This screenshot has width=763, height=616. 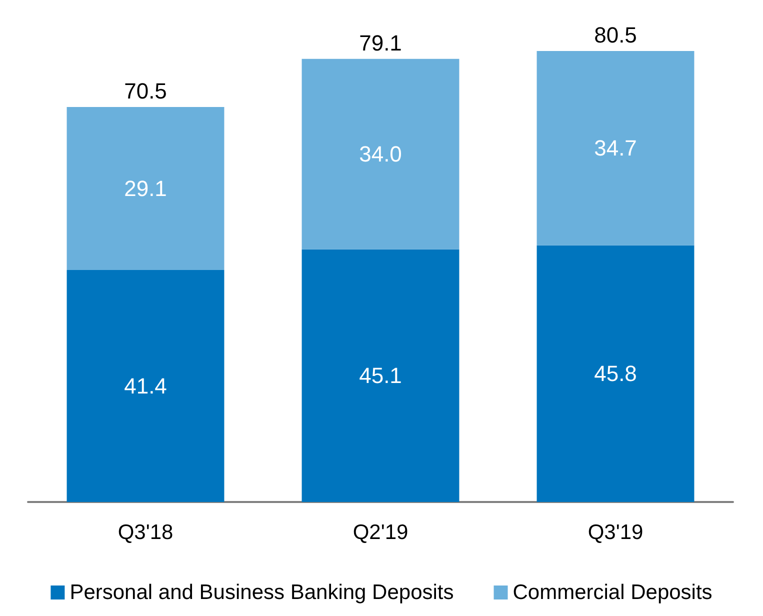 I want to click on total-label: 79.1, so click(x=380, y=43).